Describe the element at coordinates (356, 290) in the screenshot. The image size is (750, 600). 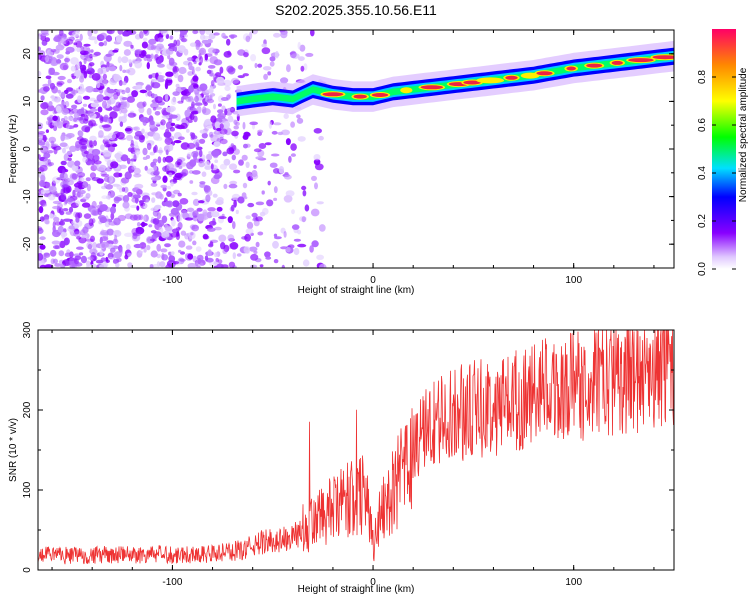
I see `spectrogram-xlabel: Height of straight line (km)` at that location.